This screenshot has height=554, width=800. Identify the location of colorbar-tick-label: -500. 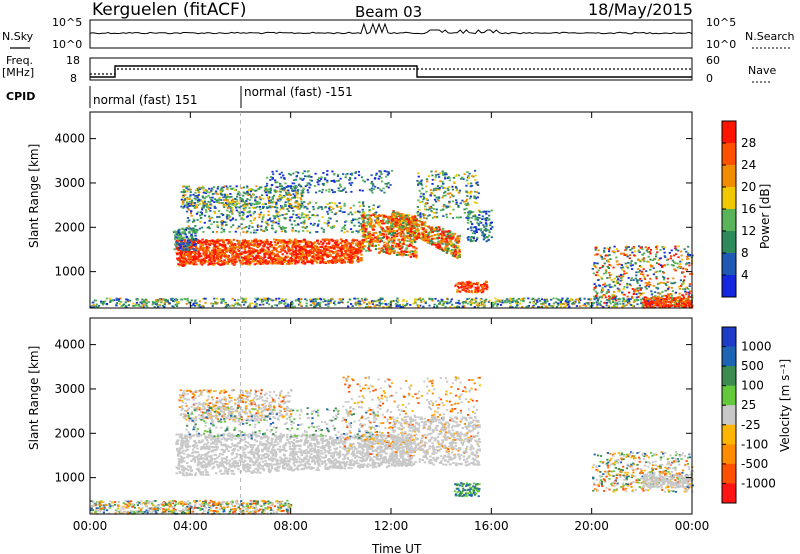
(754, 464).